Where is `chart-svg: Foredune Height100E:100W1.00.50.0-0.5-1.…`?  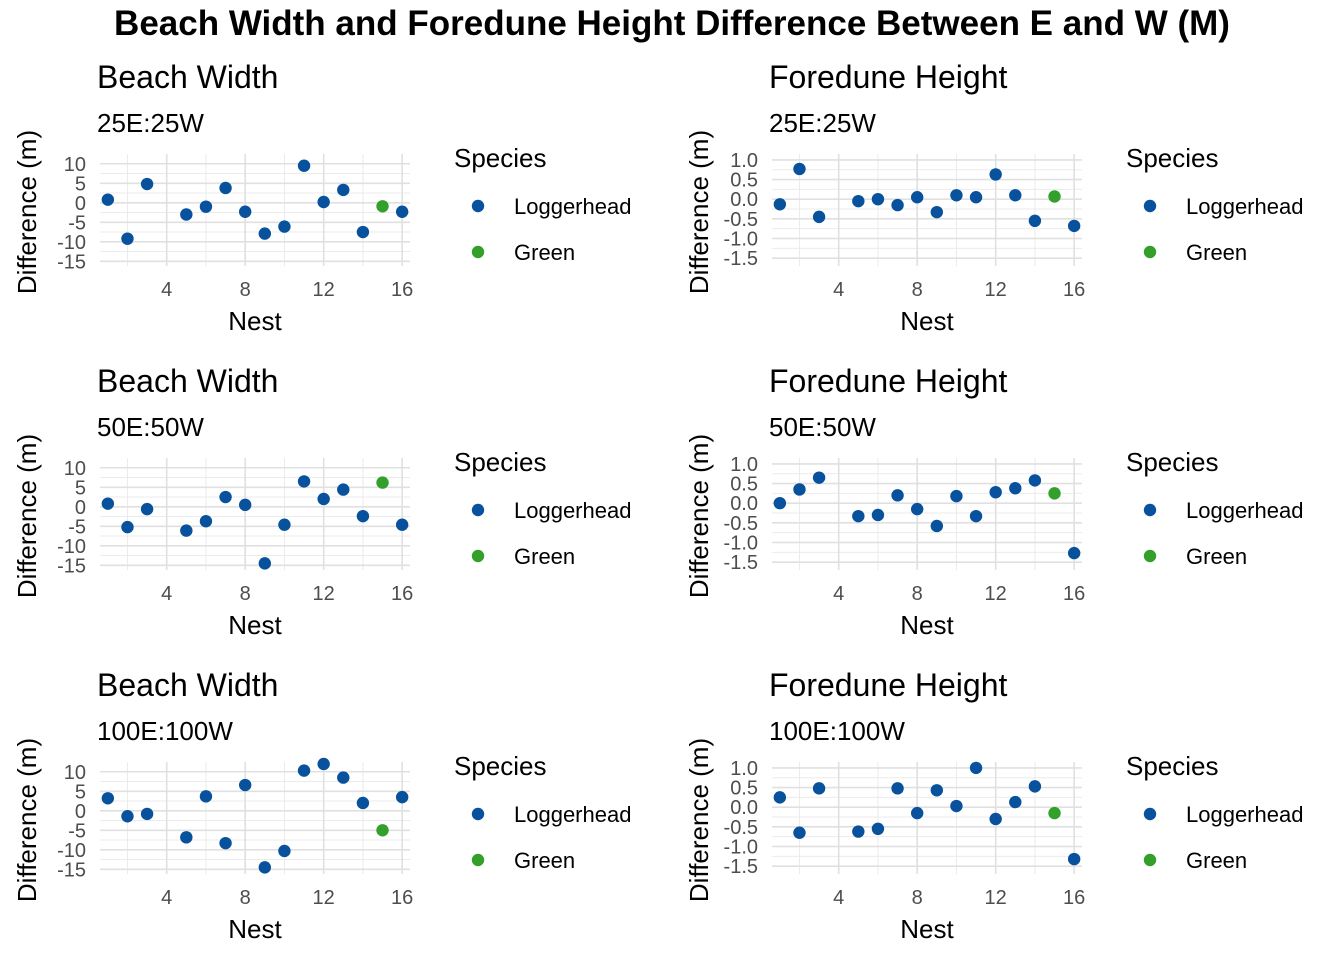 chart-svg: Foredune Height100E:100W1.00.50.0-0.5-1.… is located at coordinates (993, 805).